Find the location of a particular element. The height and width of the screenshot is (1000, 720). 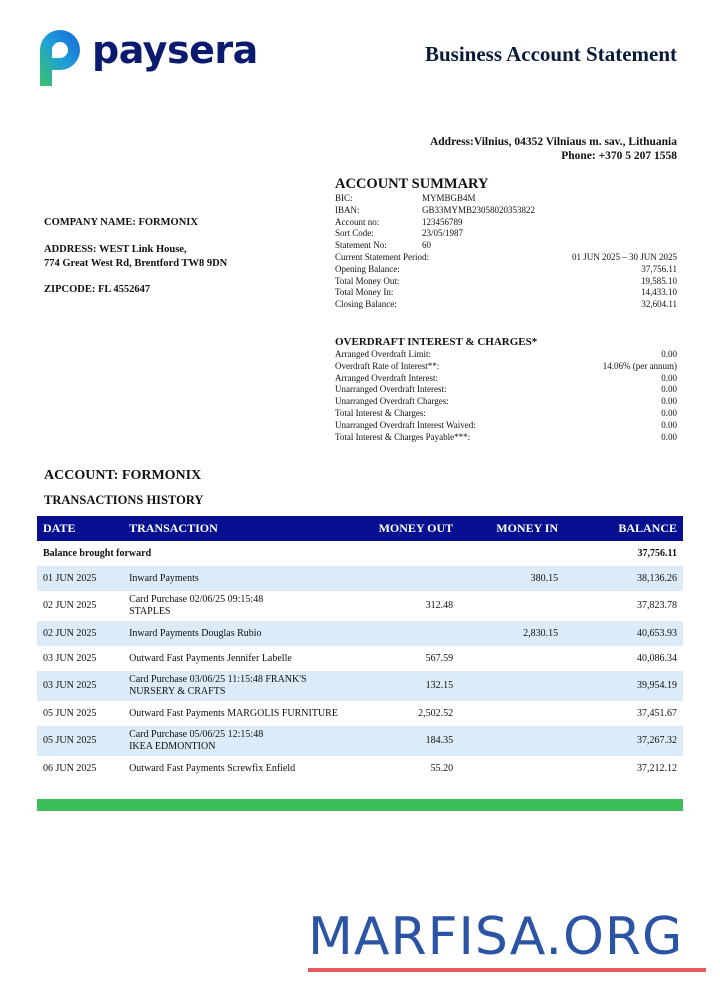

overdraft-row: Unarranged Overdraft Charges: 0.00 is located at coordinates (506, 402).